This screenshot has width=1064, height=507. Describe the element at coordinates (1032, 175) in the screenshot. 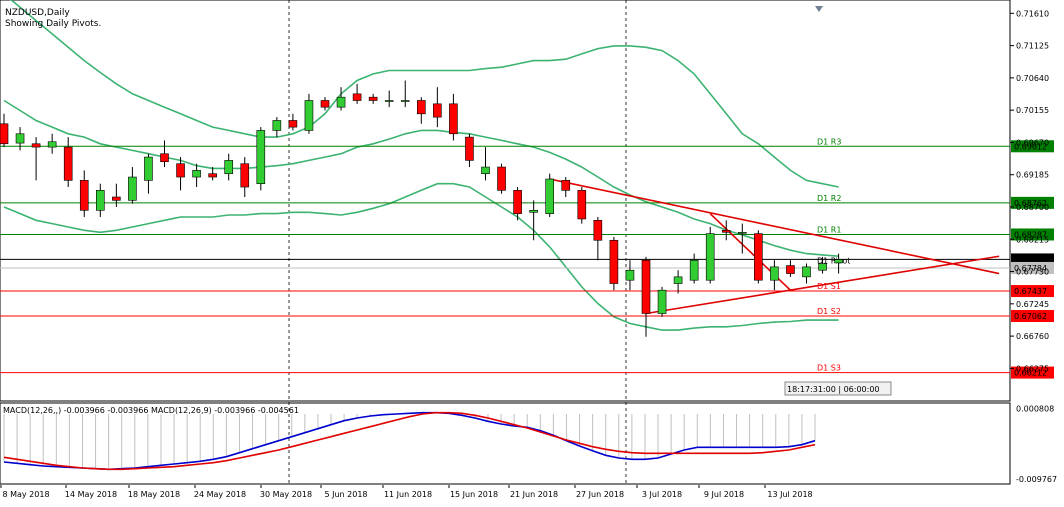

I see `y-tick-label-5: 0.69185` at that location.